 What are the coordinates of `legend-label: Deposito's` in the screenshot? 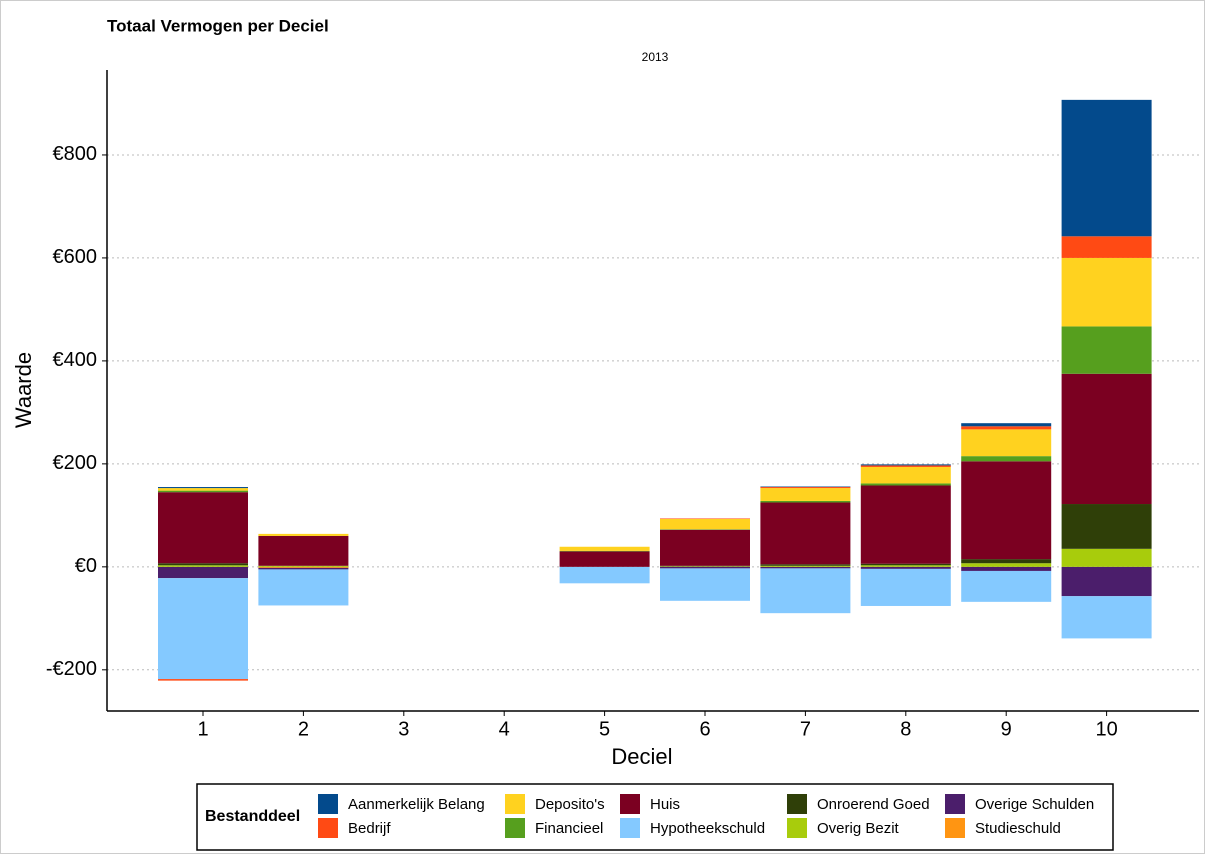 It's located at (570, 804).